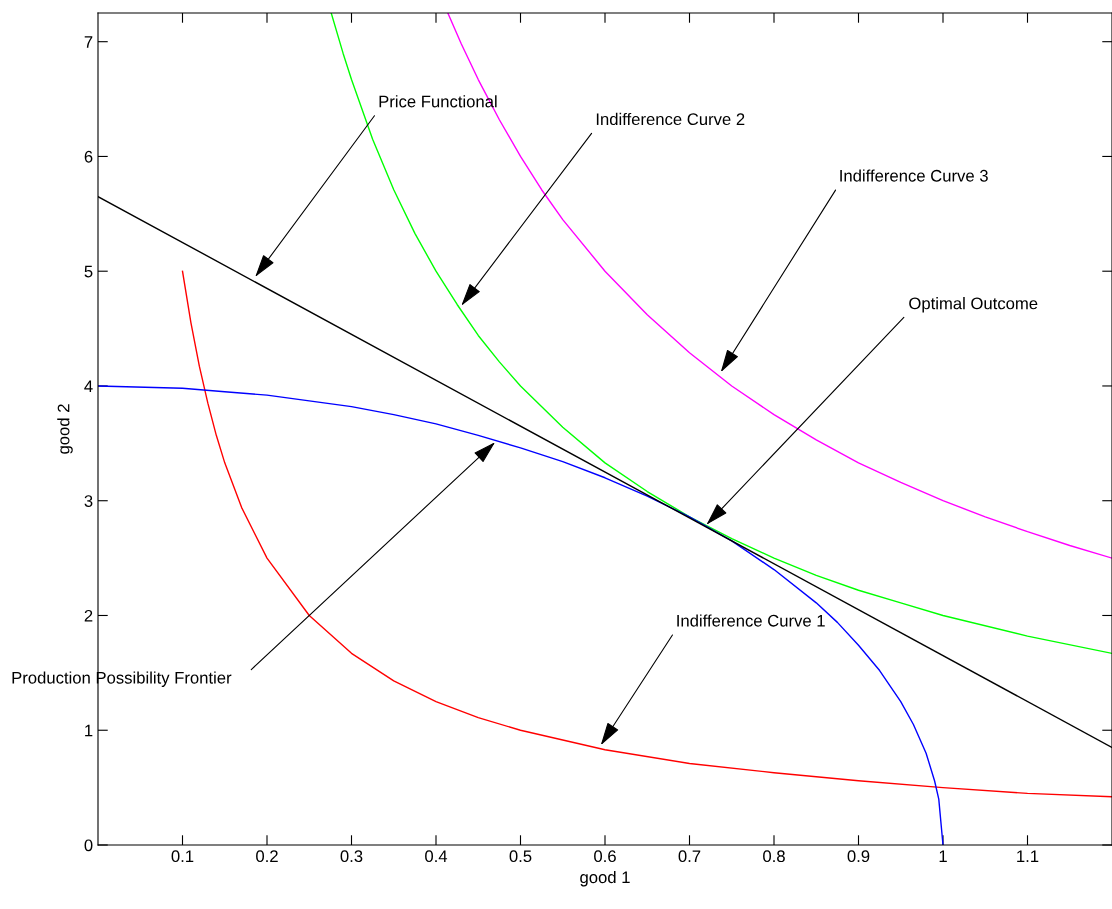 The height and width of the screenshot is (909, 1112). I want to click on x-tick-label: 0.2, so click(267, 856).